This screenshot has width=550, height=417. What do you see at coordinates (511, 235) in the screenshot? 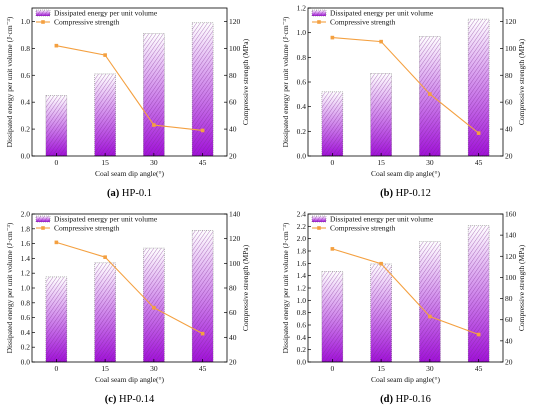
I see `y2-tick-label: 140` at bounding box center [511, 235].